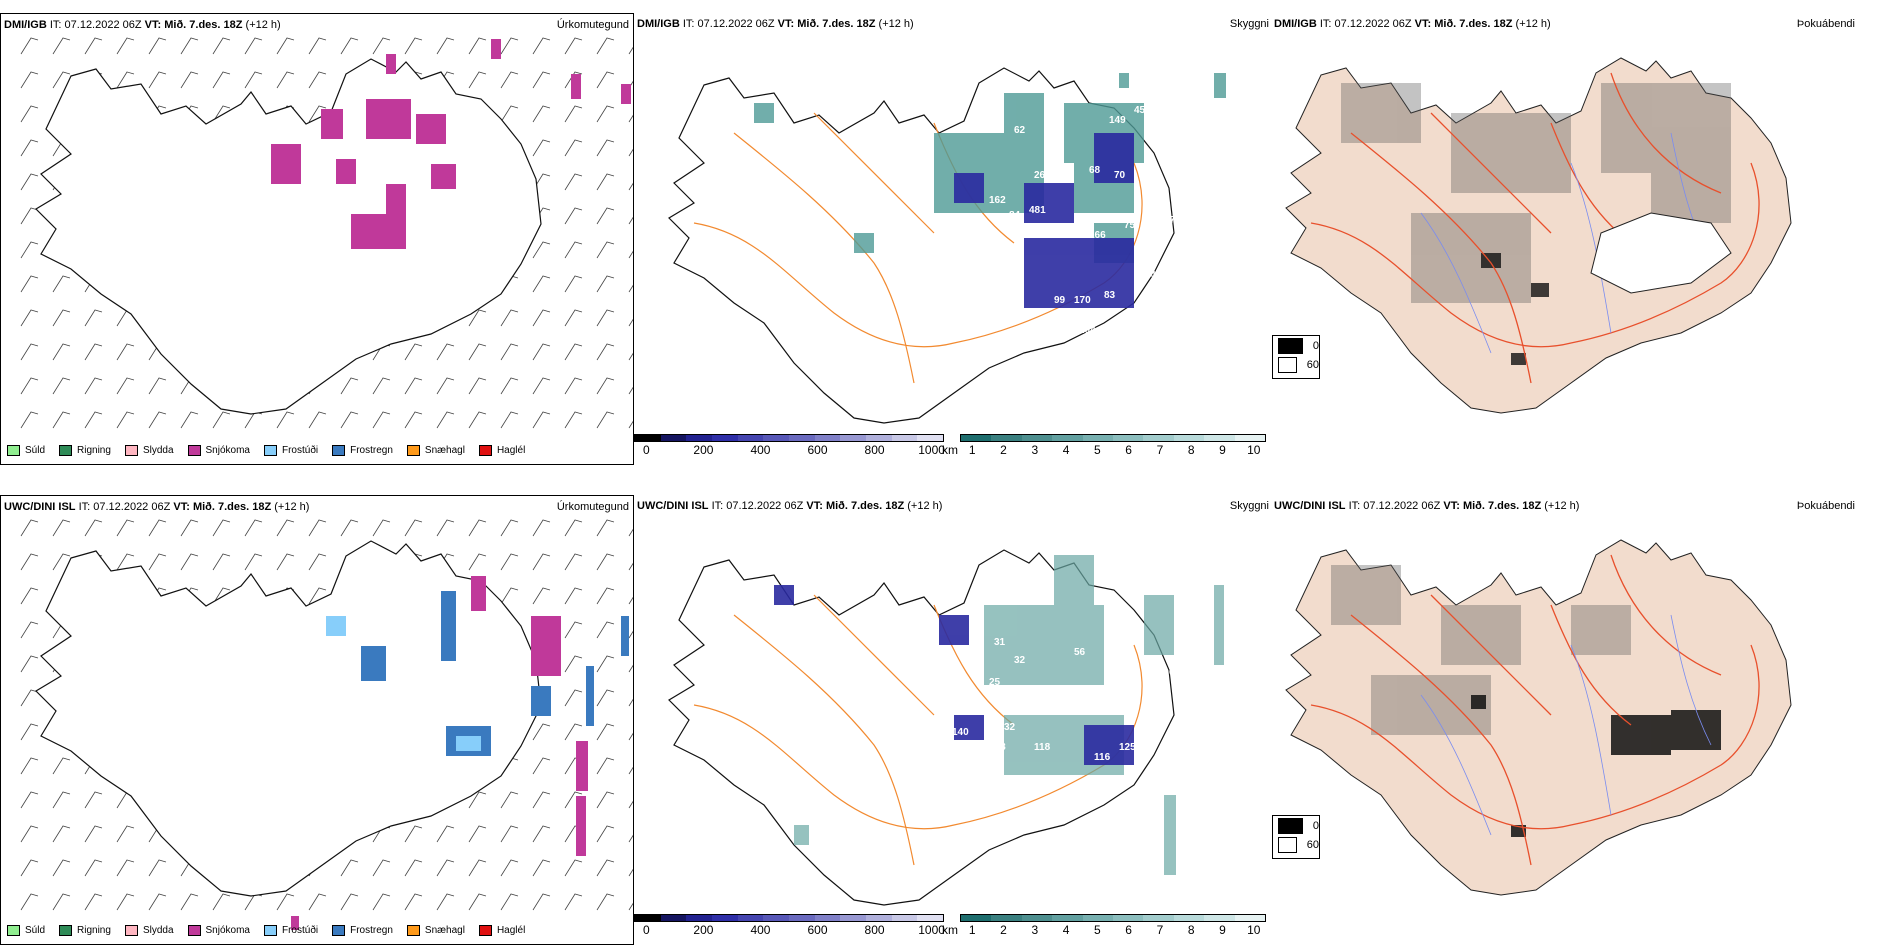  I want to click on snow-areas, so click(451, 144).